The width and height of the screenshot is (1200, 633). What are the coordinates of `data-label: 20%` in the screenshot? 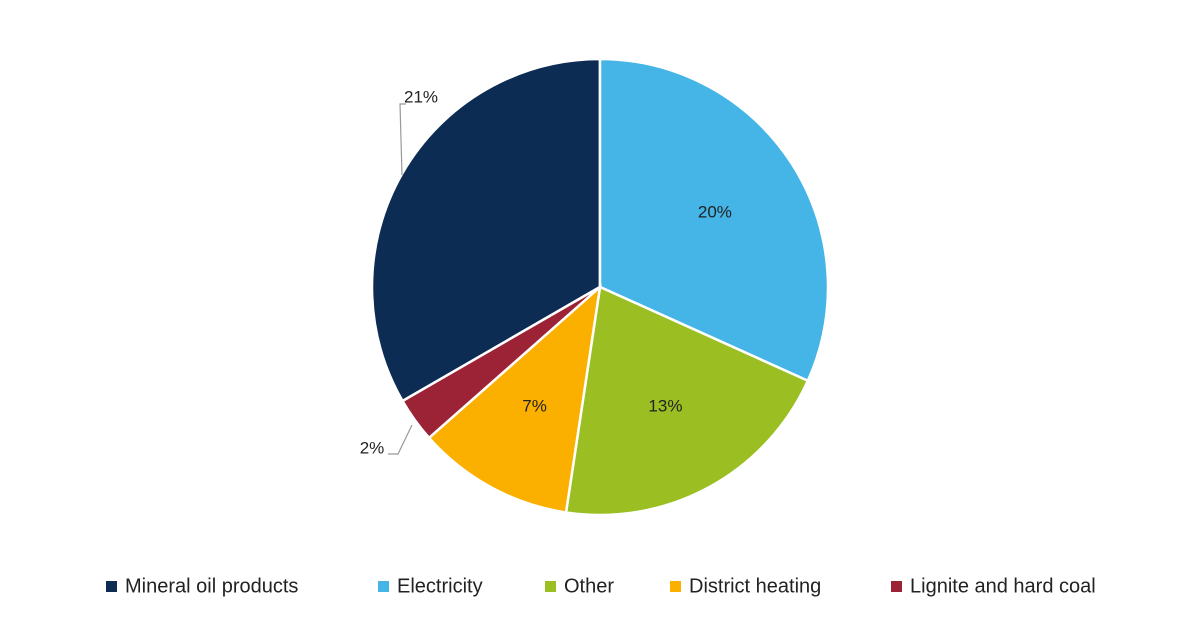 It's located at (715, 211).